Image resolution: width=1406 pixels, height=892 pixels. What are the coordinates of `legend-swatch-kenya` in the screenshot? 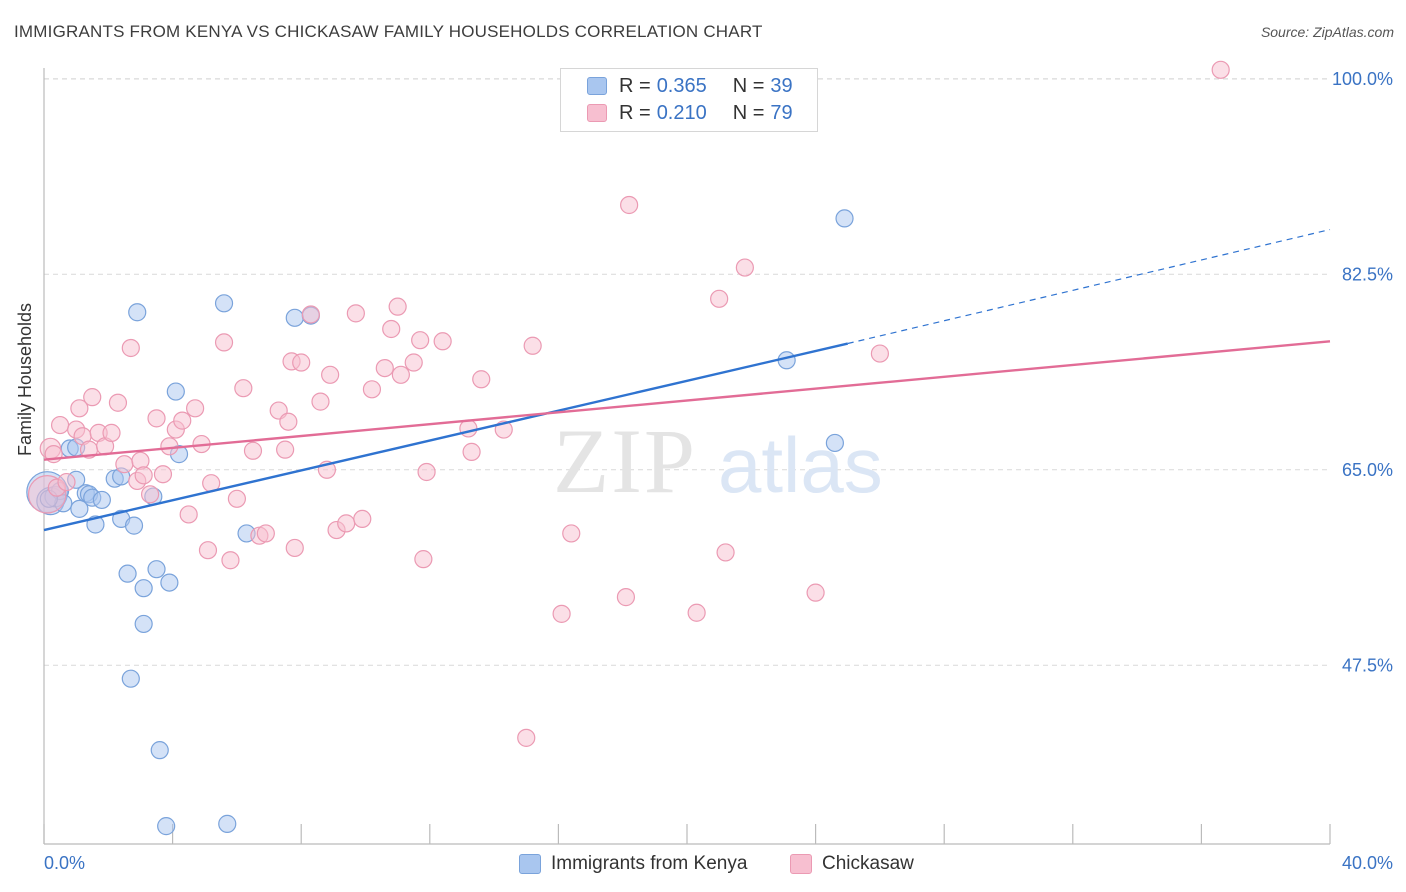 It's located at (597, 86).